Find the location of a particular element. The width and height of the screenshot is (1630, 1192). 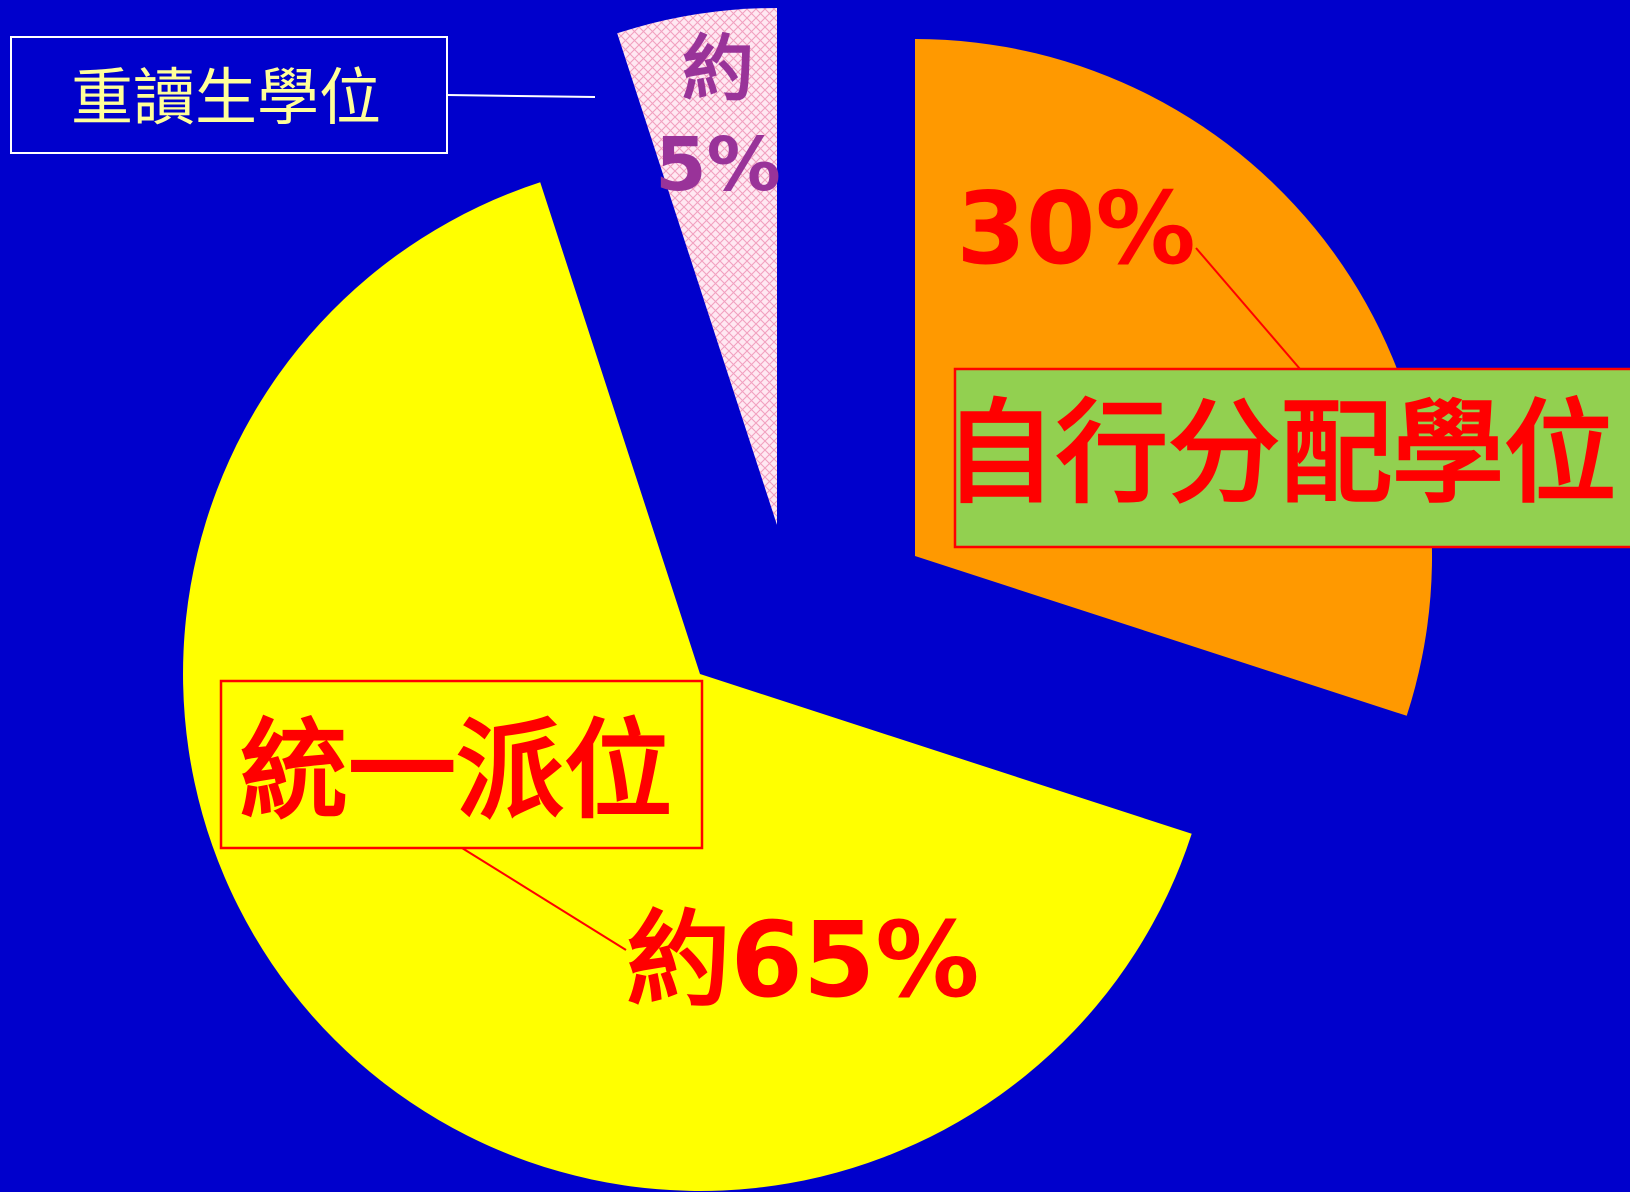

value-label-5-prefix: 約 is located at coordinates (718, 69).